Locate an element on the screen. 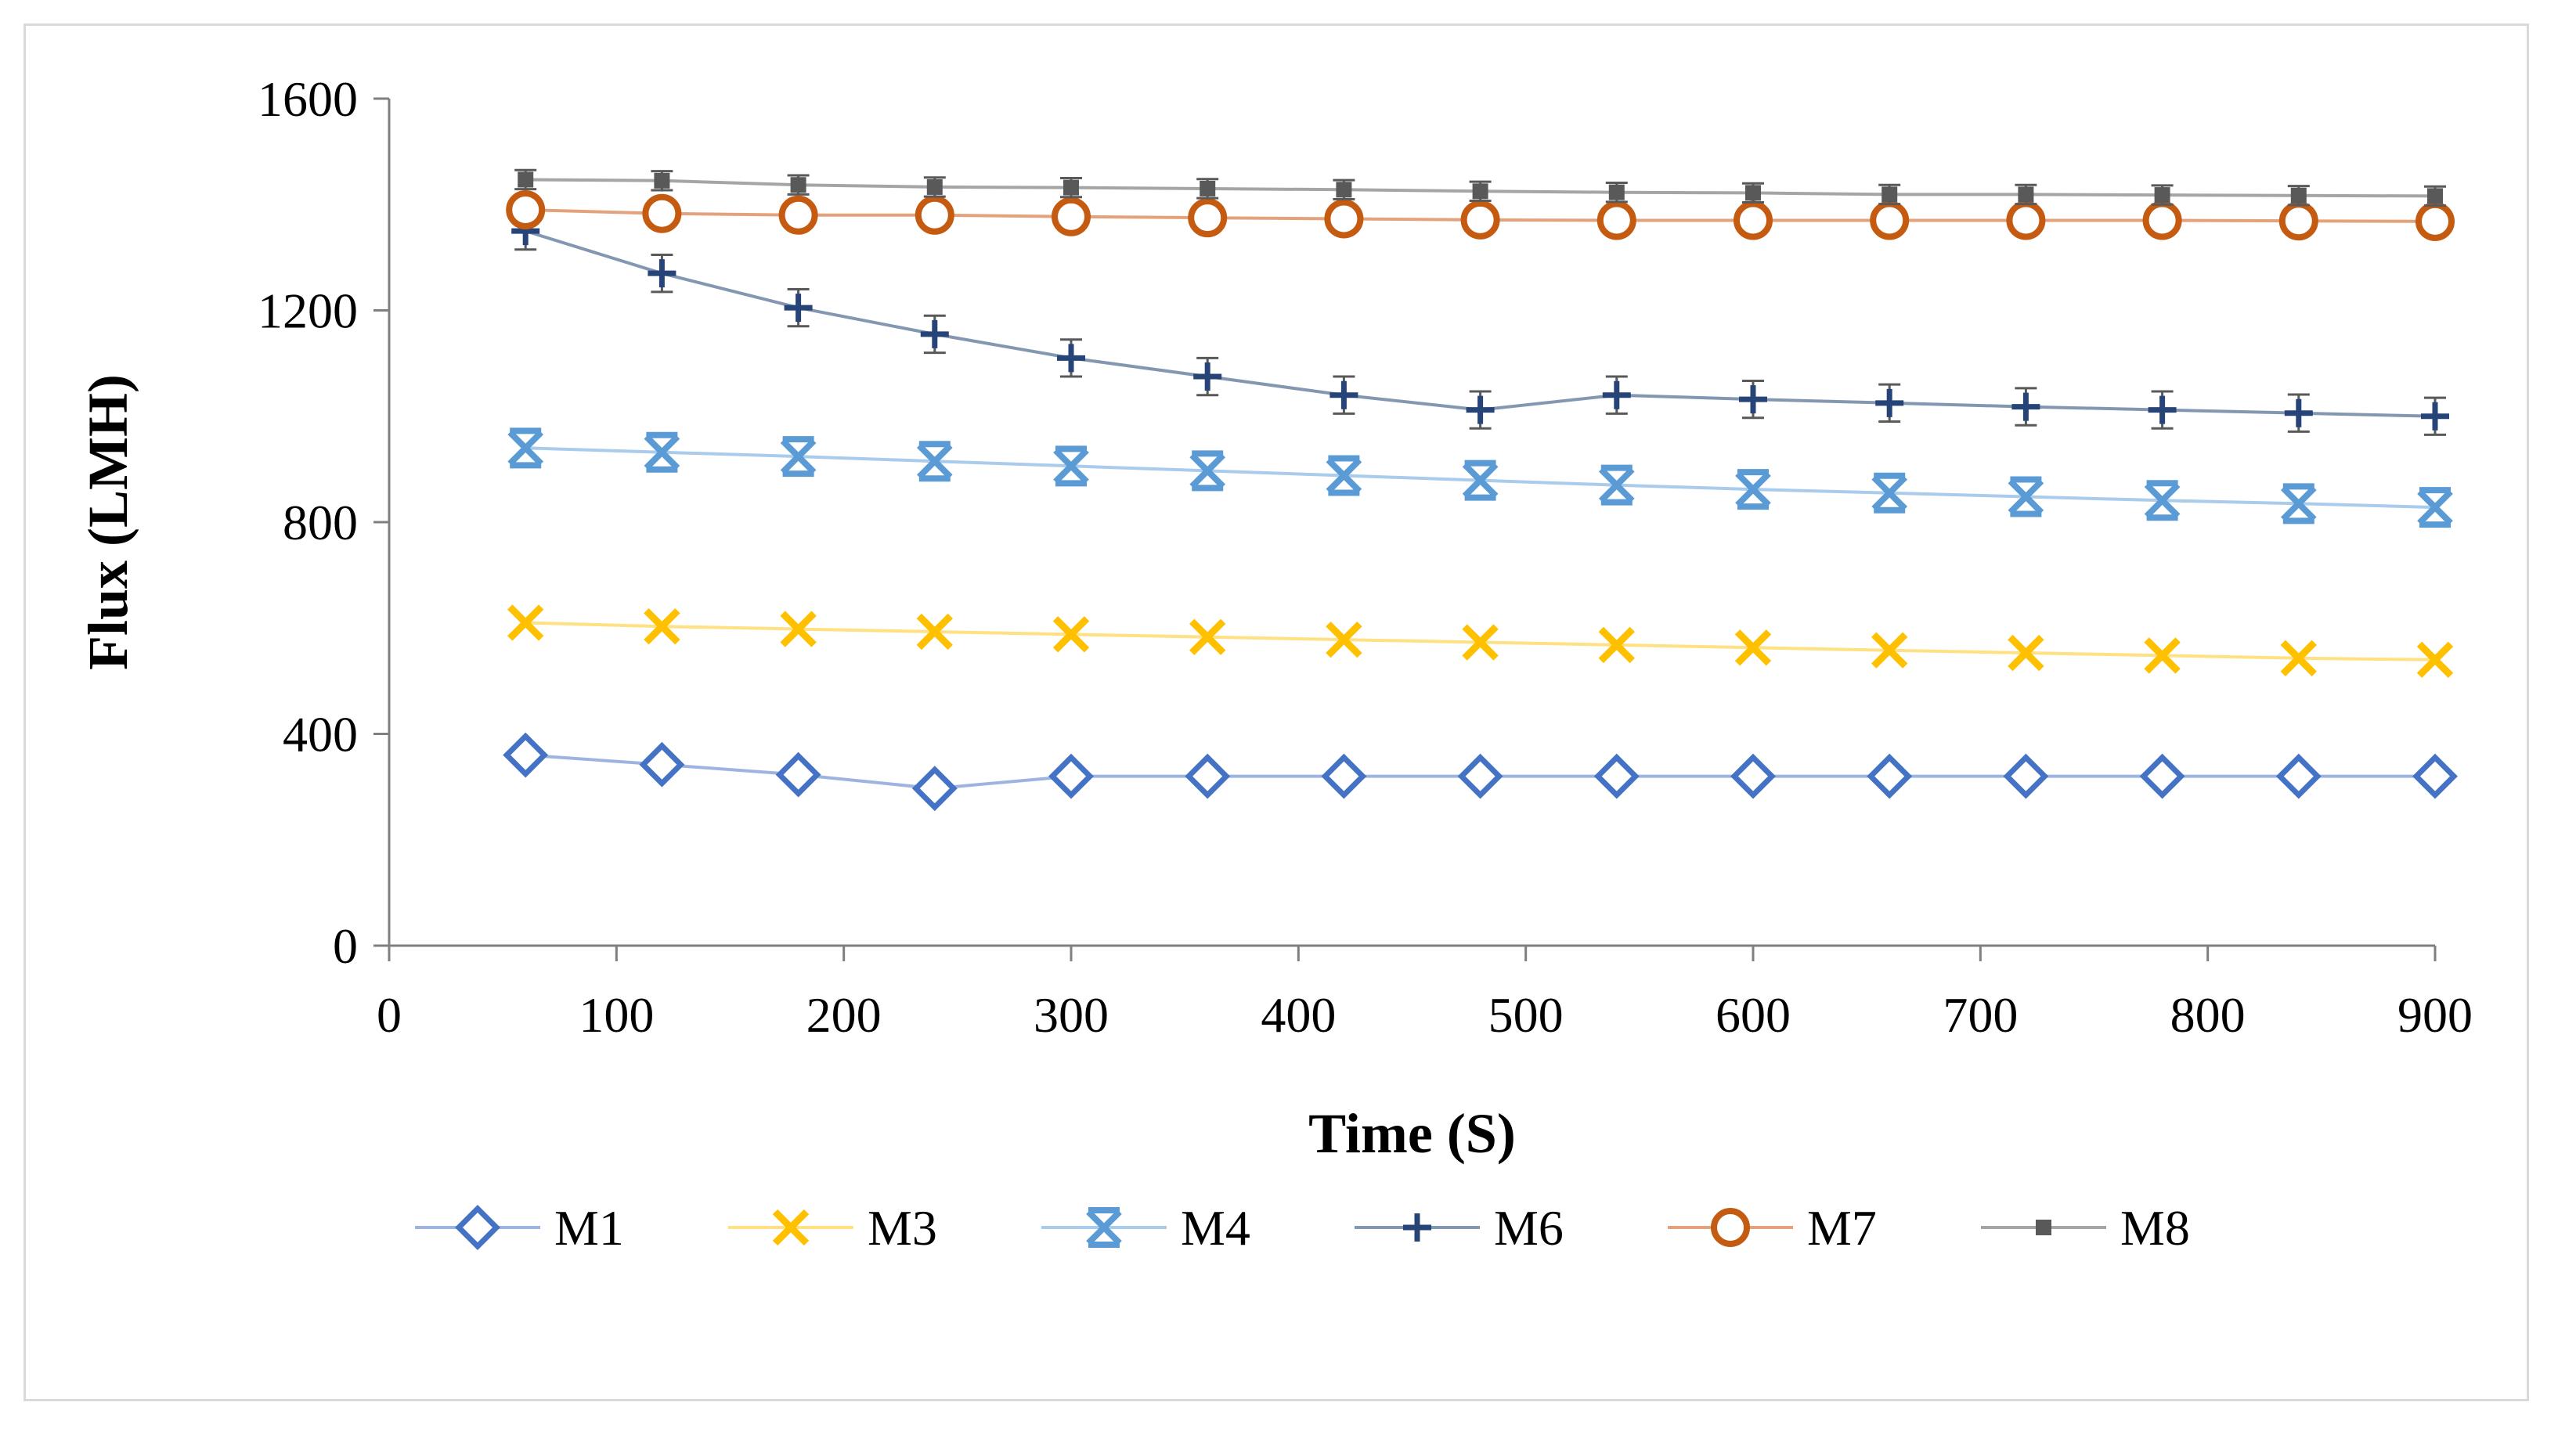  series-m1 is located at coordinates (1480, 772).